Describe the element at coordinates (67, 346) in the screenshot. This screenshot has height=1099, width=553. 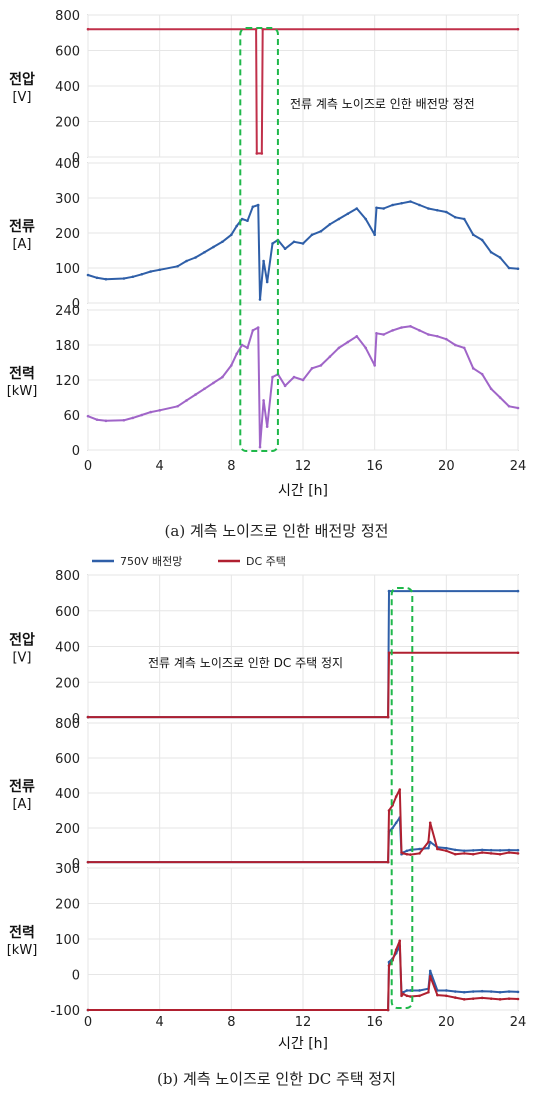
I see `y-tick-label: 180` at that location.